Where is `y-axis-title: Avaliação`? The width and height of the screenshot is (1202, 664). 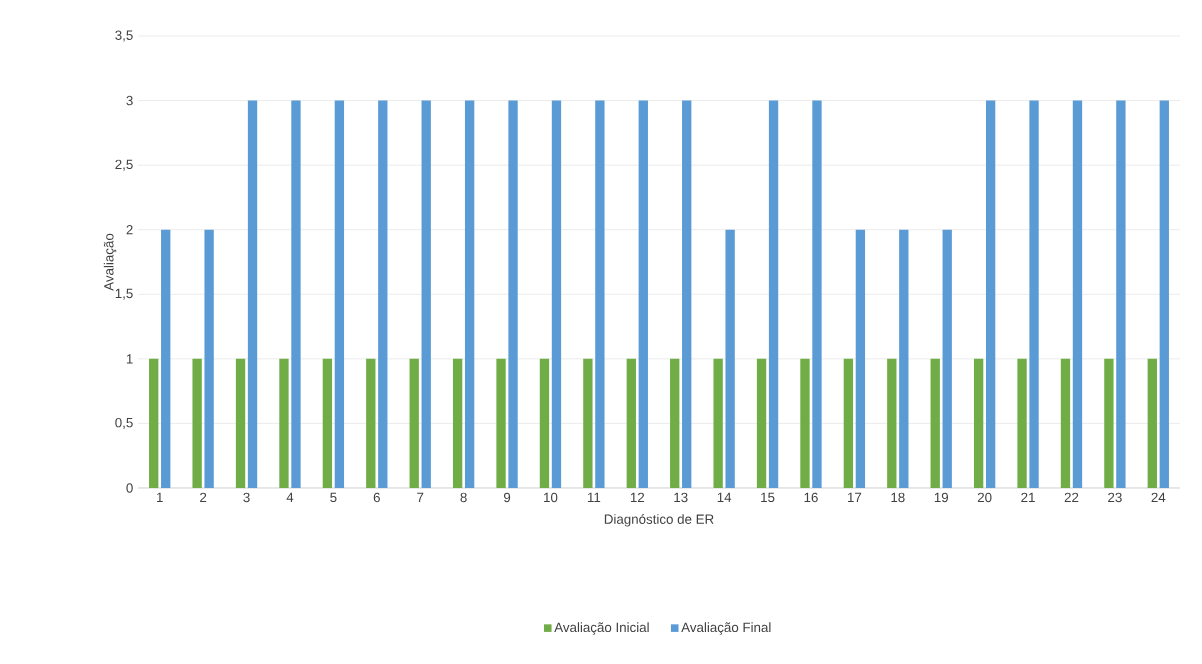
y-axis-title: Avaliação is located at coordinates (110, 262).